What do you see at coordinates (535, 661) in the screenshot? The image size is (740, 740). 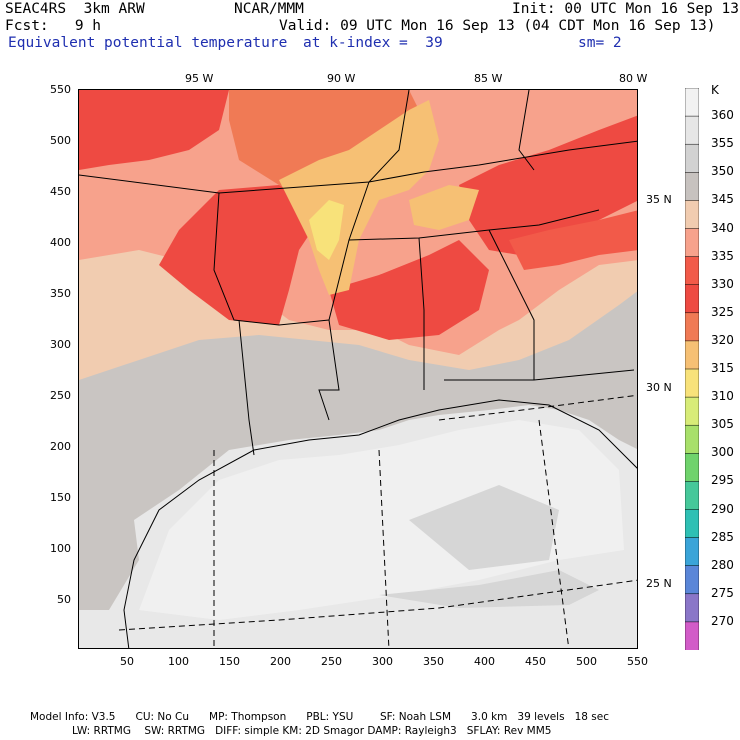 I see `x-tick-450: 450` at bounding box center [535, 661].